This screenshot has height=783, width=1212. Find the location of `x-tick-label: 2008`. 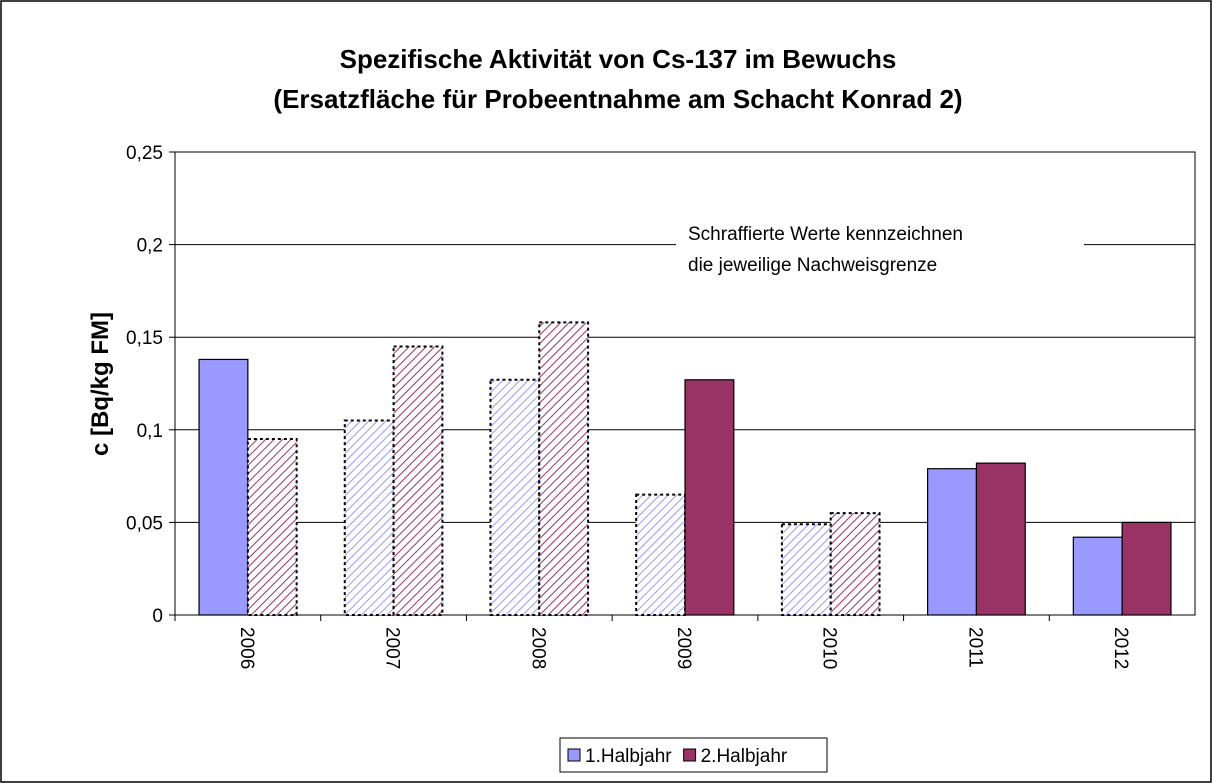

x-tick-label: 2008 is located at coordinates (537, 648).